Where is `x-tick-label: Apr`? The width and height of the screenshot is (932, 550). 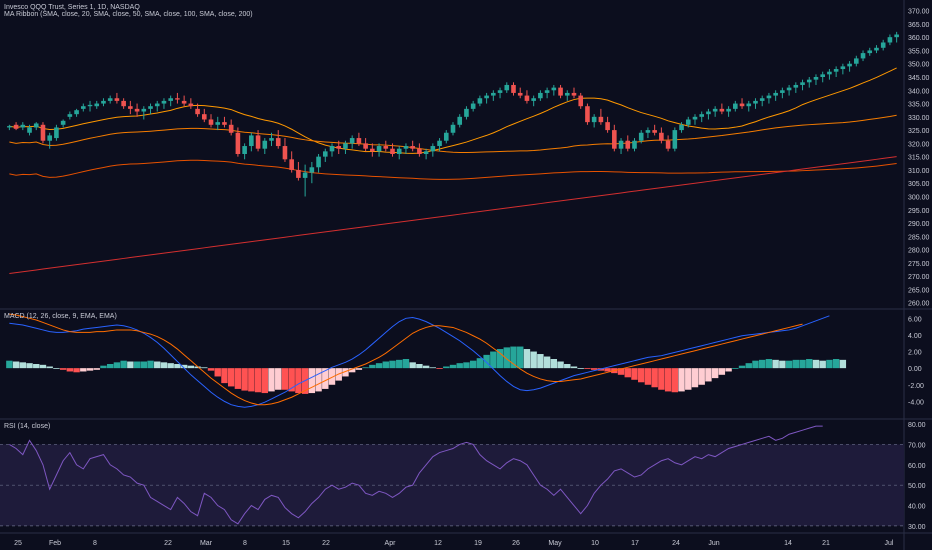
x-tick-label: Apr is located at coordinates (391, 543).